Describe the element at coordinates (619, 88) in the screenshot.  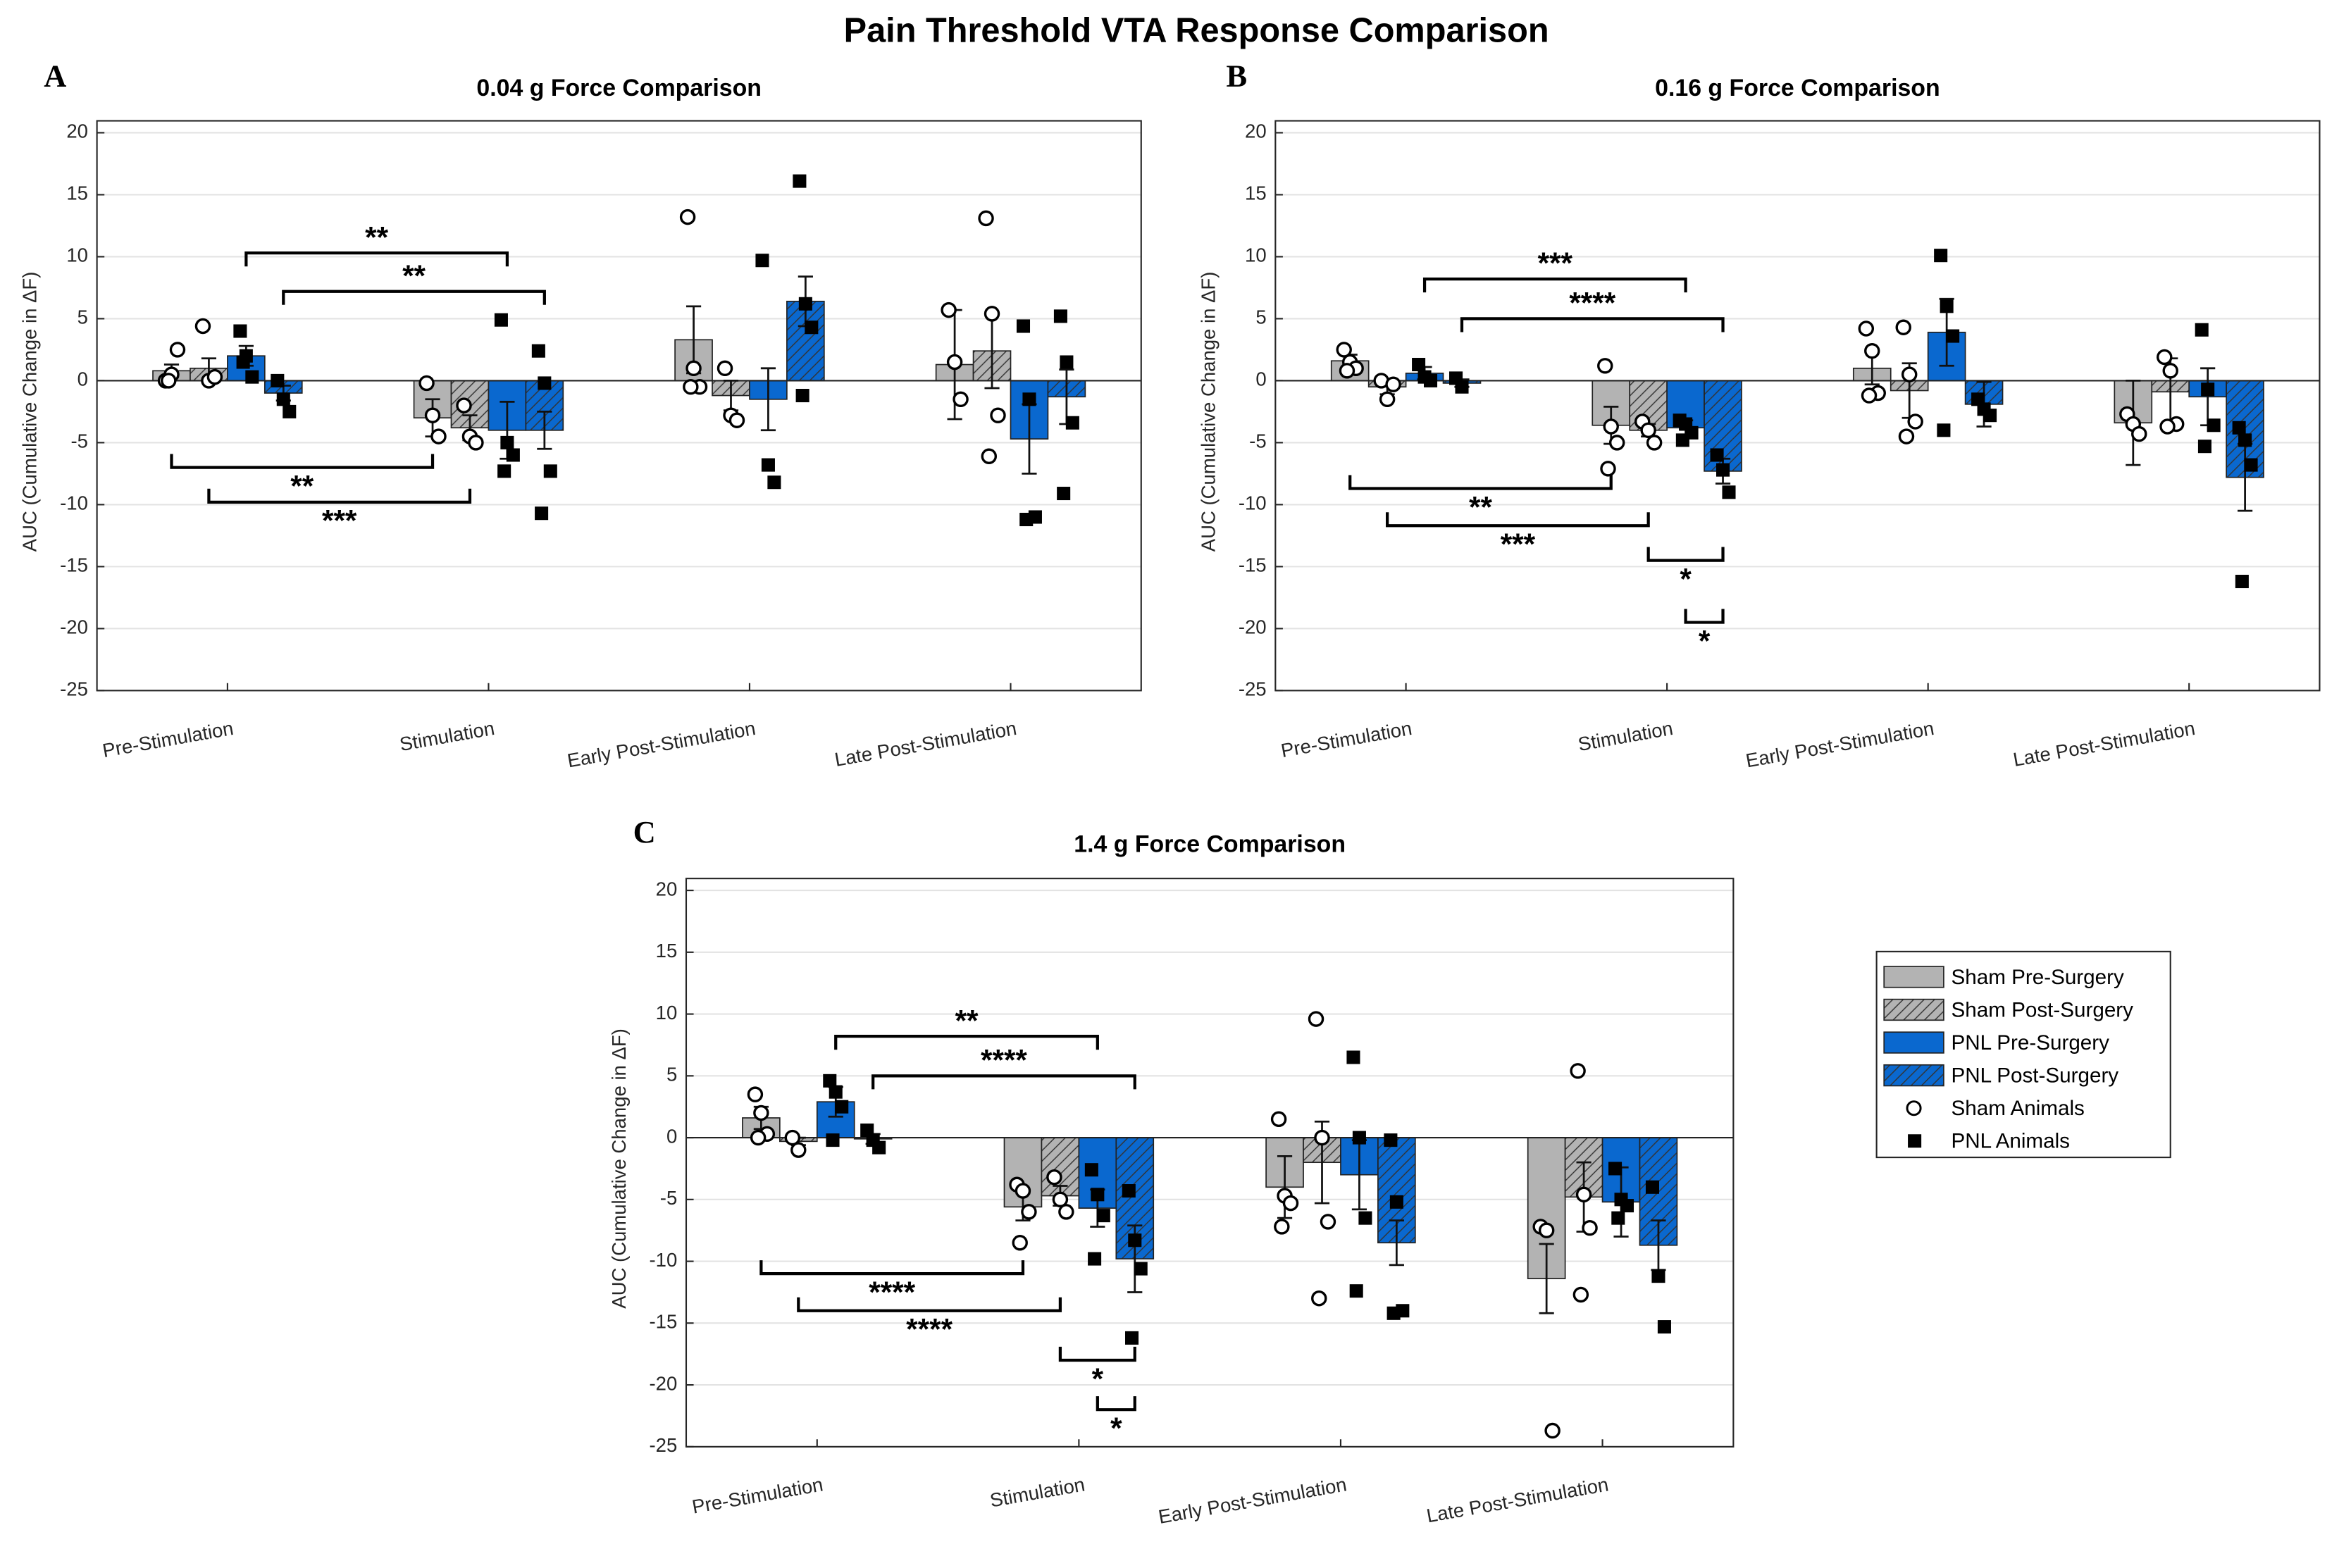
I see `panel-title: 0.04 g Force Comparison` at that location.